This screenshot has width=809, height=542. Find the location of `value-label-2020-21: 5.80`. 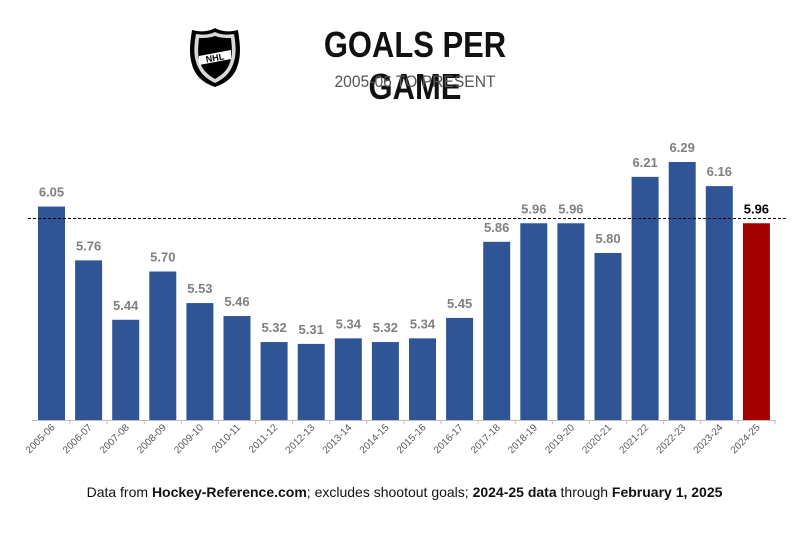

value-label-2020-21: 5.80 is located at coordinates (607, 238).